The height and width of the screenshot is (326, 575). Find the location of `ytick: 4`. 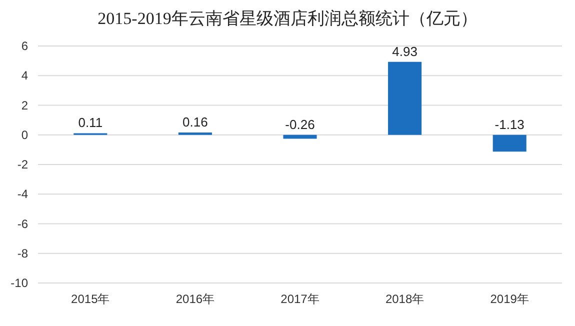

ytick: 4 is located at coordinates (24, 75).